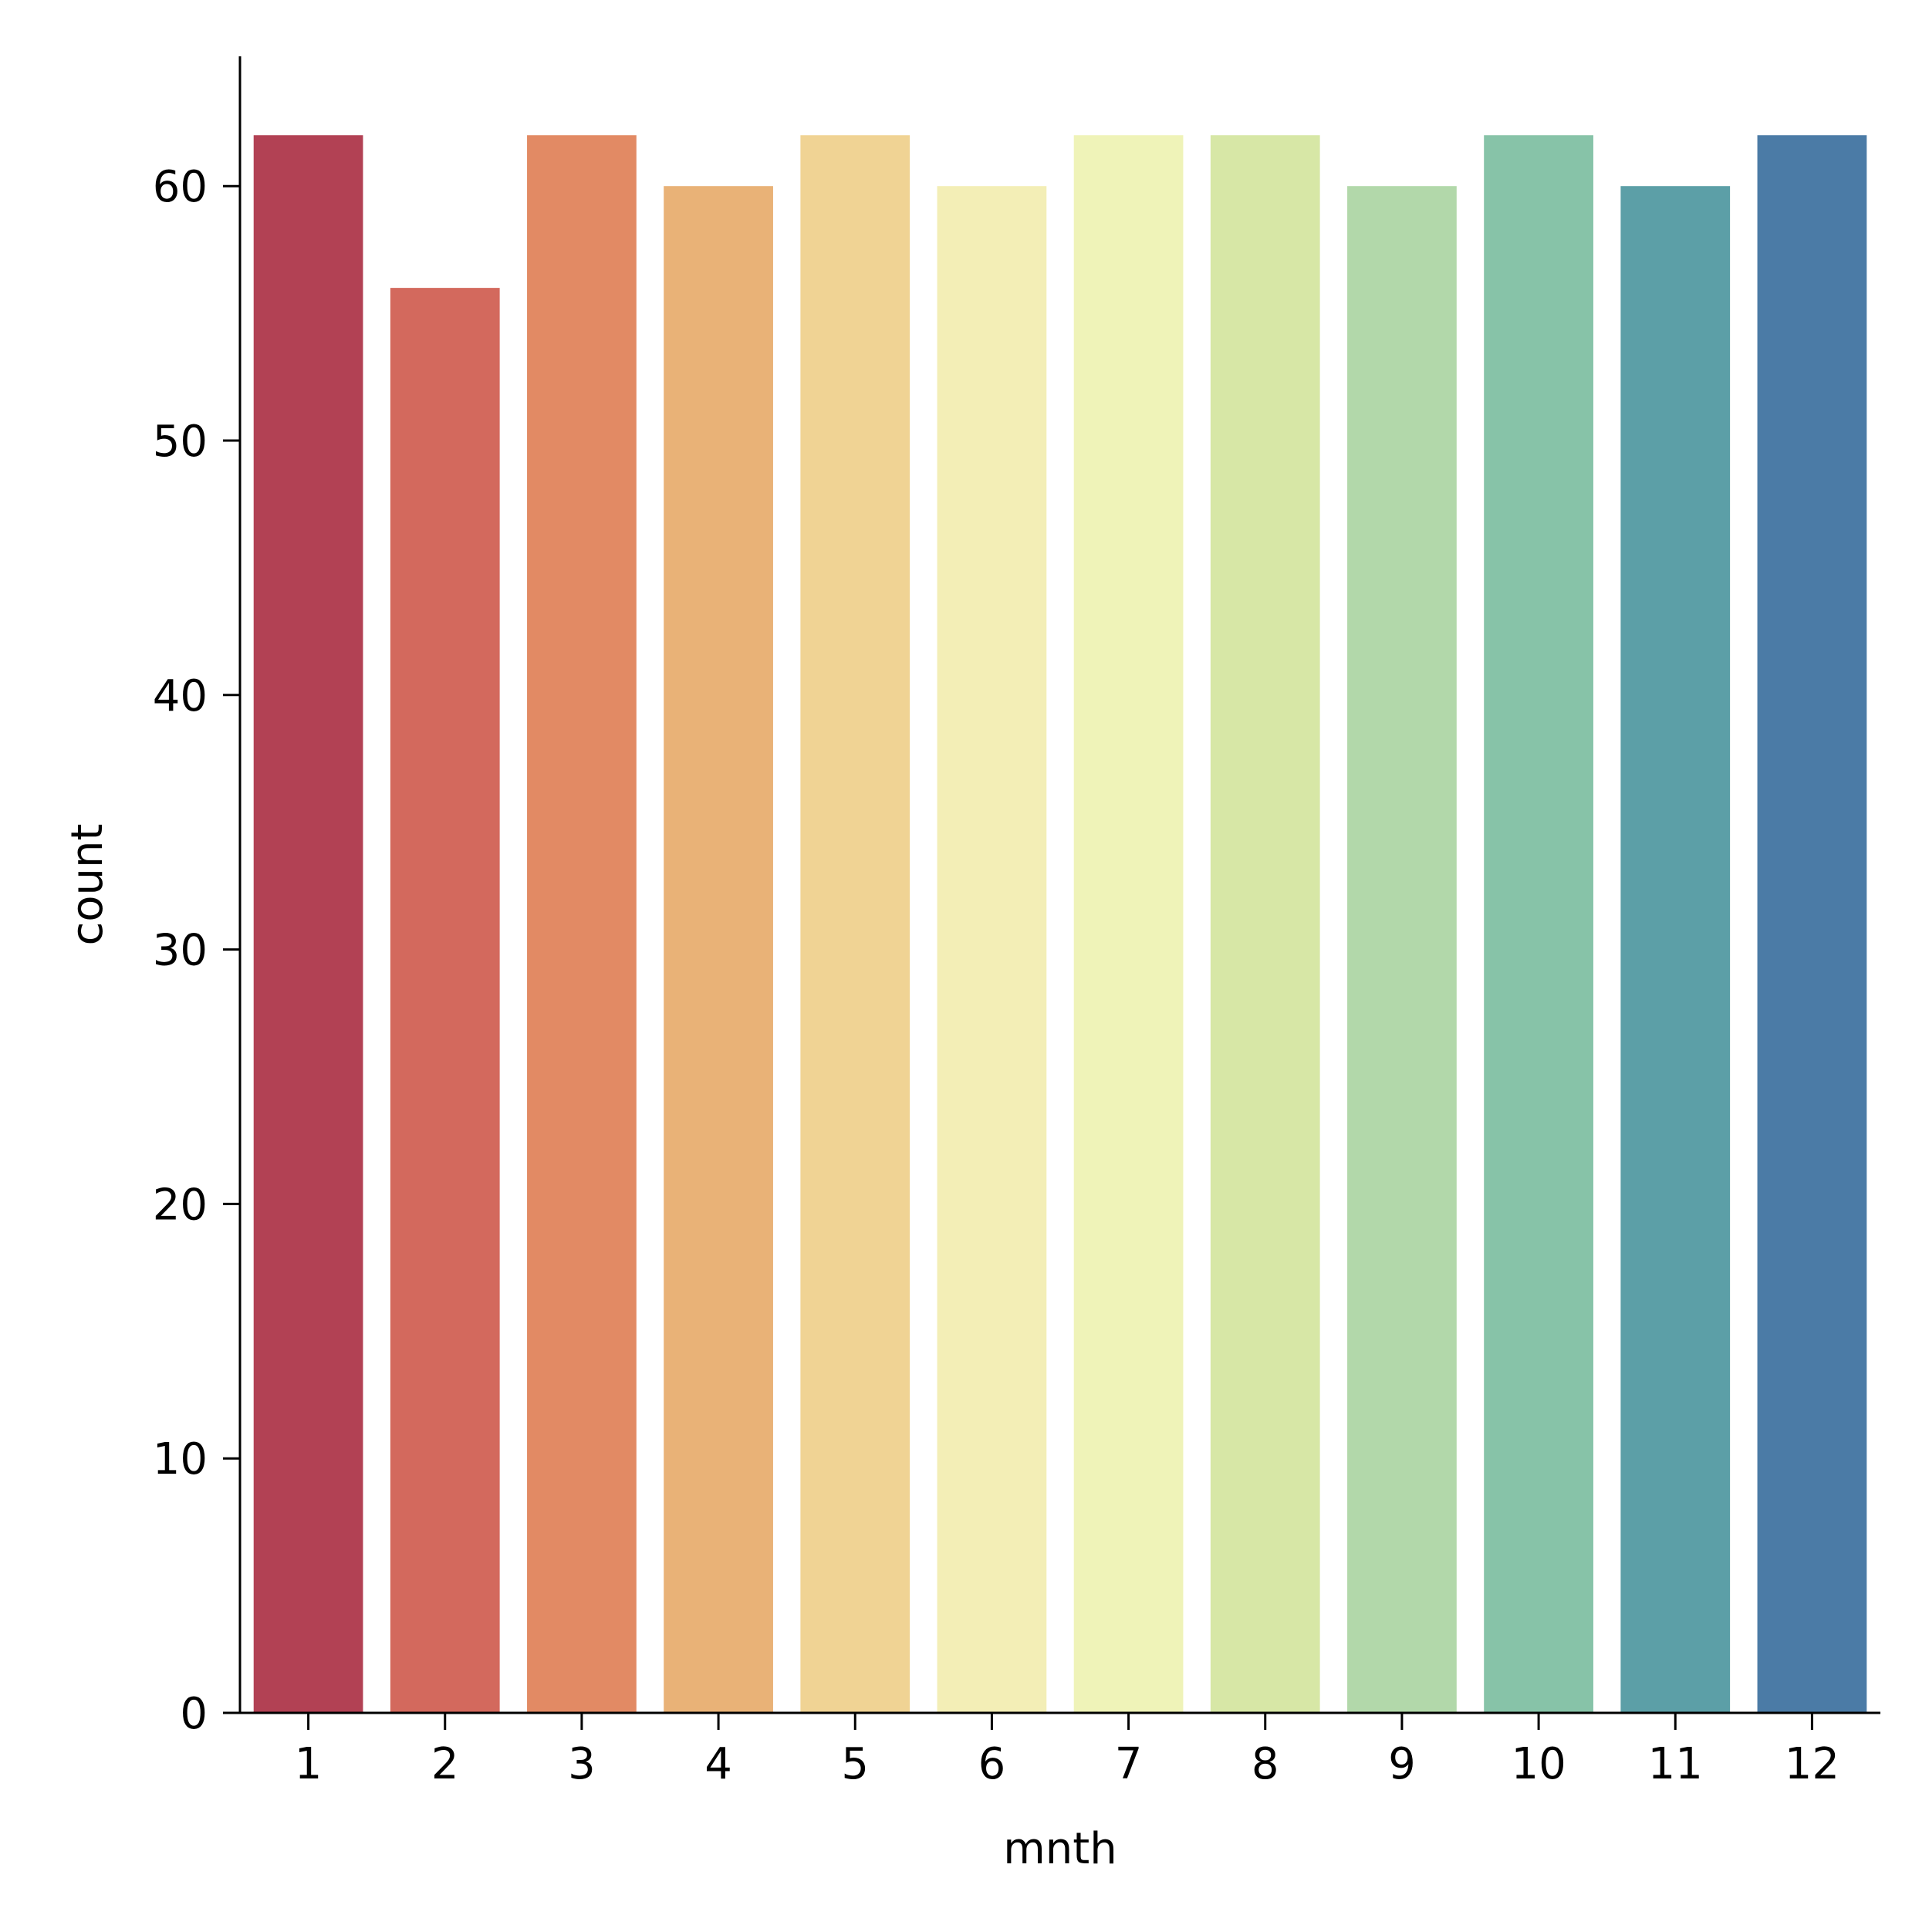 This screenshot has width=1929, height=1932. I want to click on x-axis-ticks: 1 2 3 4 5 6 7 8 9 10 11 12, so click(1067, 1751).